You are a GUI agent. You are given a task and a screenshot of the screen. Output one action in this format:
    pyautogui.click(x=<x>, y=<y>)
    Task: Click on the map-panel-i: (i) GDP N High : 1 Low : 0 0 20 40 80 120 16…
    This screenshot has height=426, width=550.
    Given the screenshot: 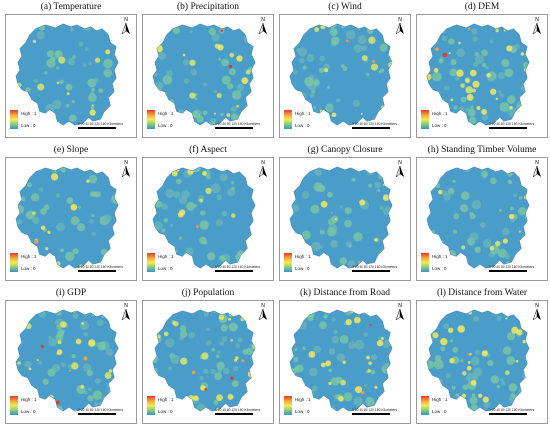 What is the action you would take?
    pyautogui.click(x=71, y=357)
    